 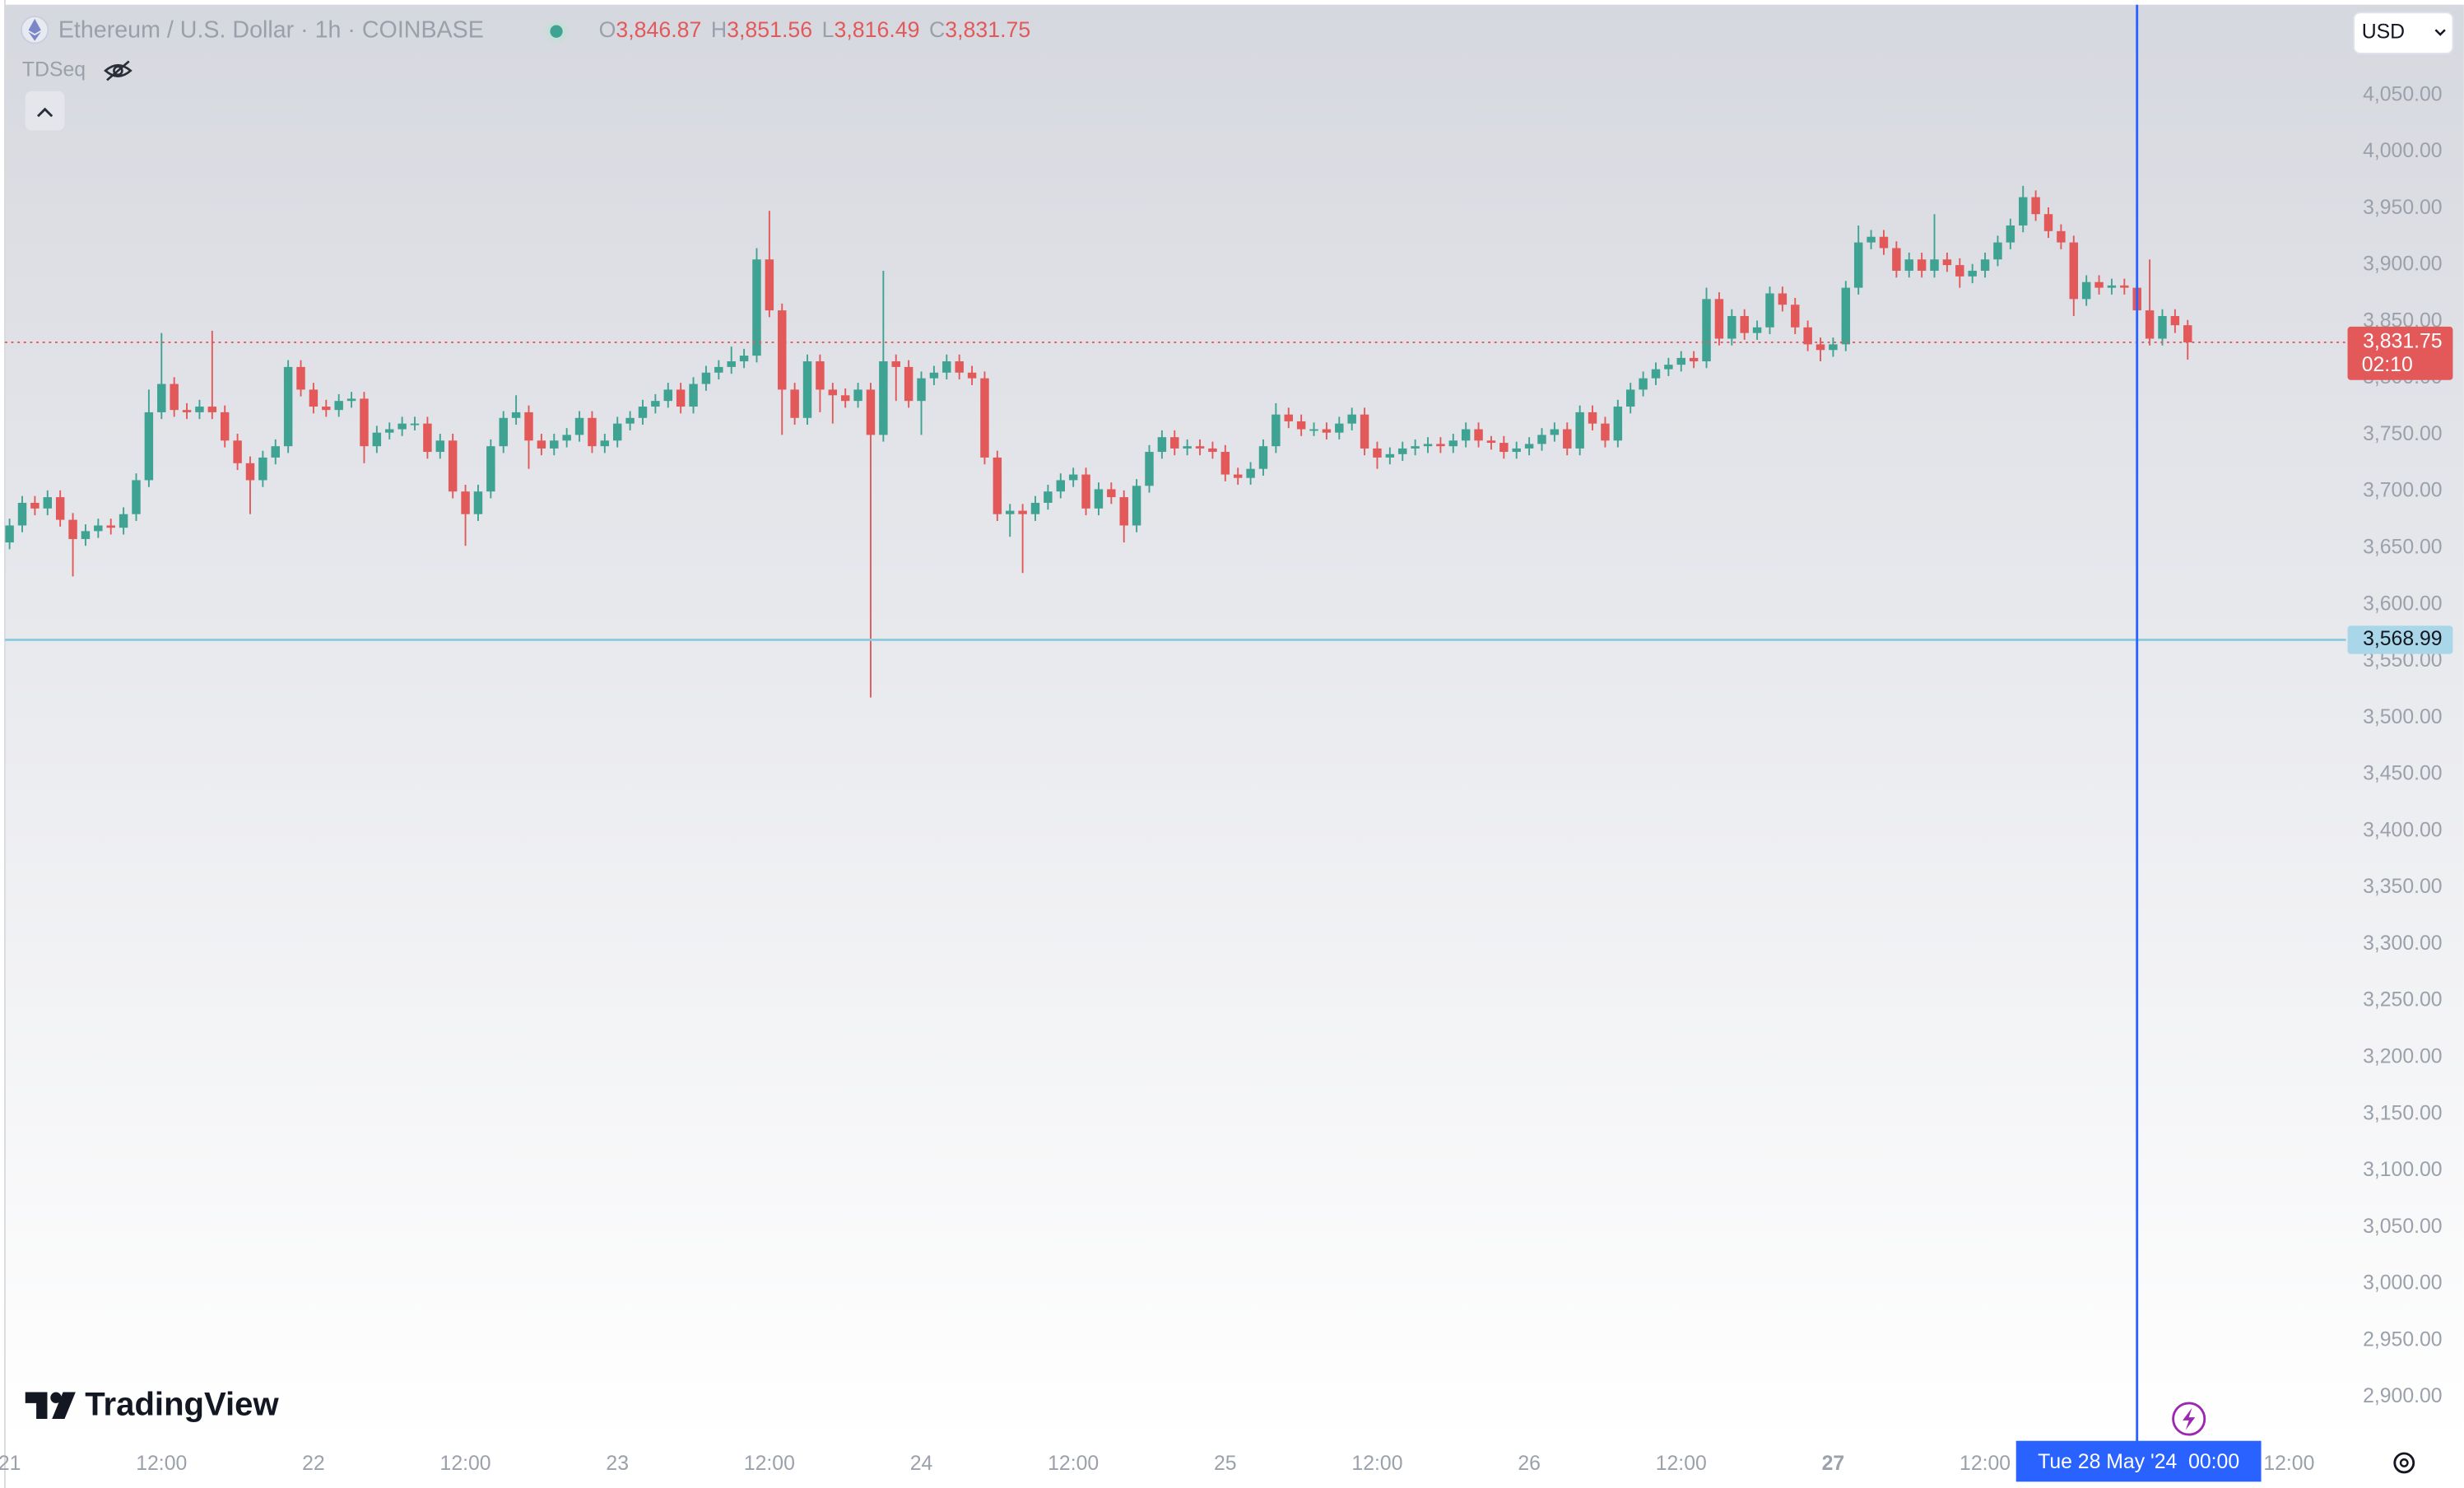 I want to click on currency-select, so click(x=2403, y=33).